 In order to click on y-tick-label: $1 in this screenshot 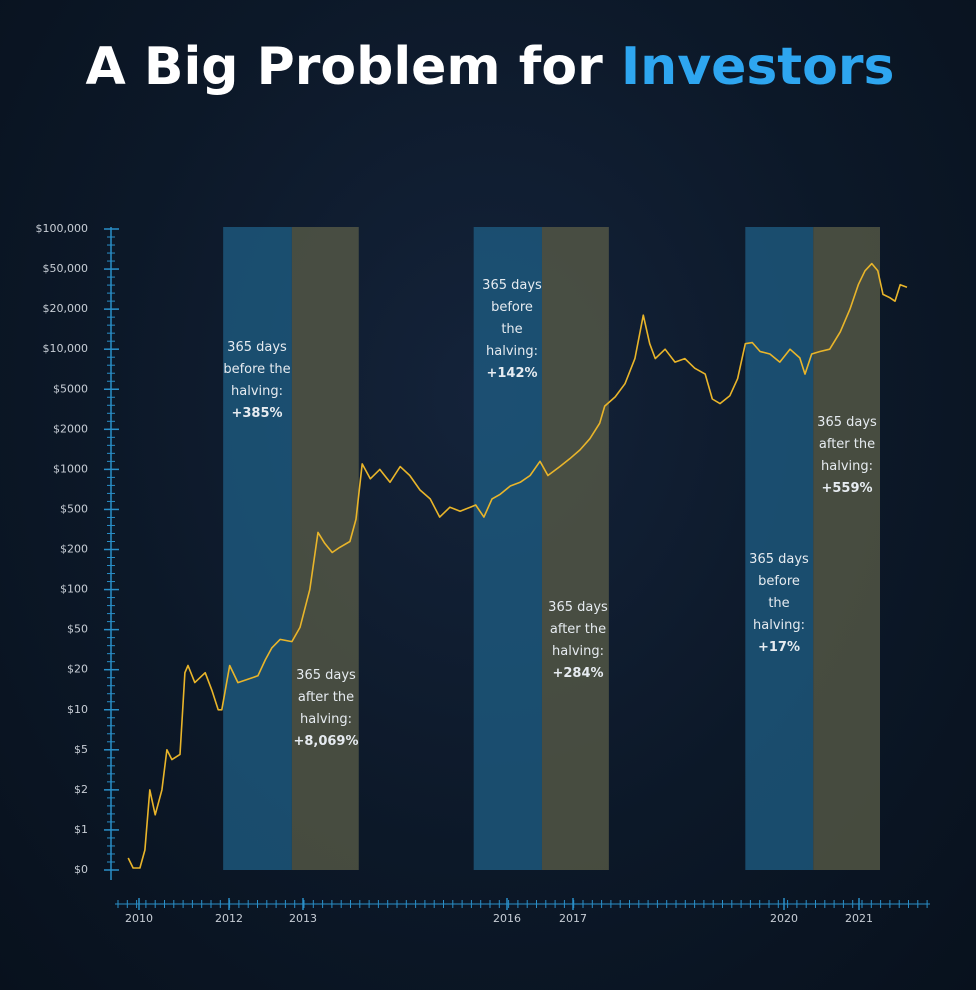, I will do `click(81, 829)`.